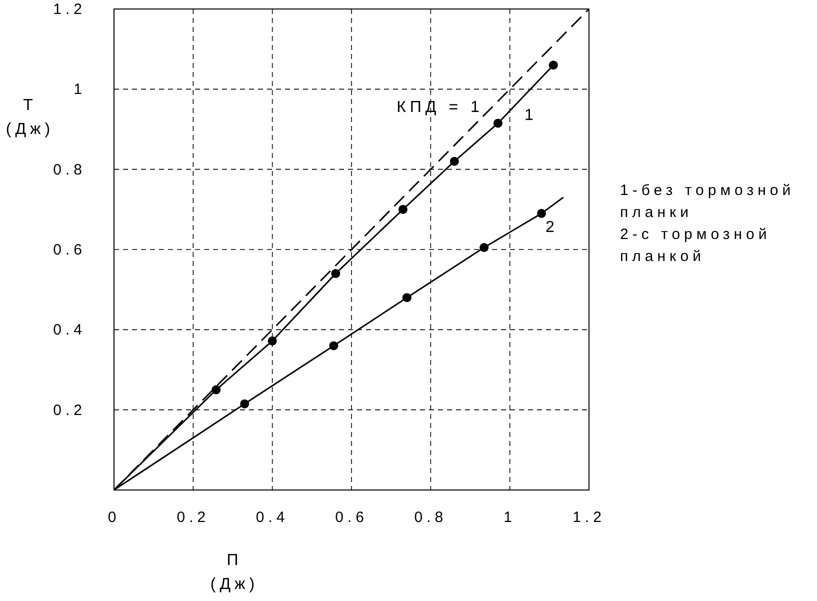  Describe the element at coordinates (589, 517) in the screenshot. I see `x-tick-label: 1.2` at that location.